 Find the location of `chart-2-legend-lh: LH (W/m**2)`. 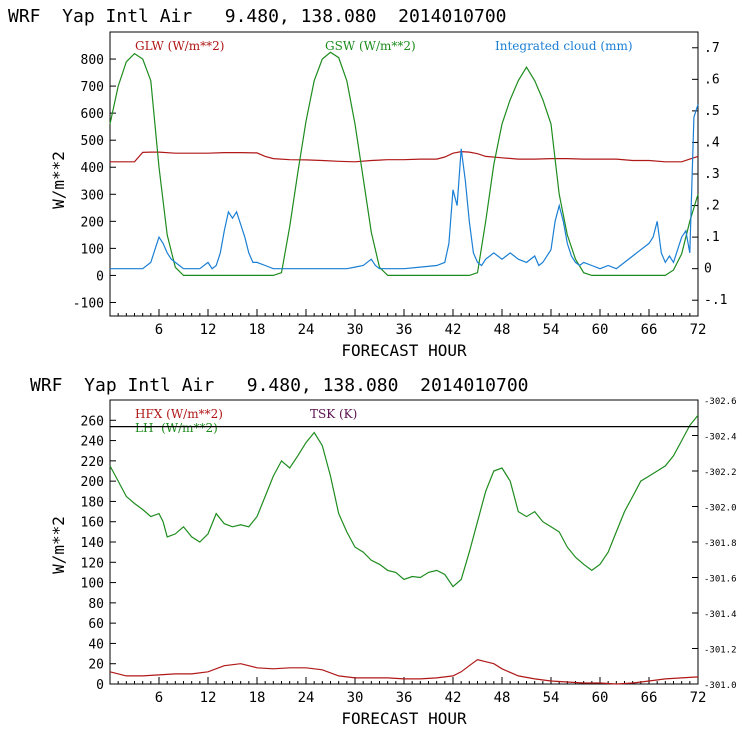

chart-2-legend-lh: LH (W/m**2) is located at coordinates (176, 428).